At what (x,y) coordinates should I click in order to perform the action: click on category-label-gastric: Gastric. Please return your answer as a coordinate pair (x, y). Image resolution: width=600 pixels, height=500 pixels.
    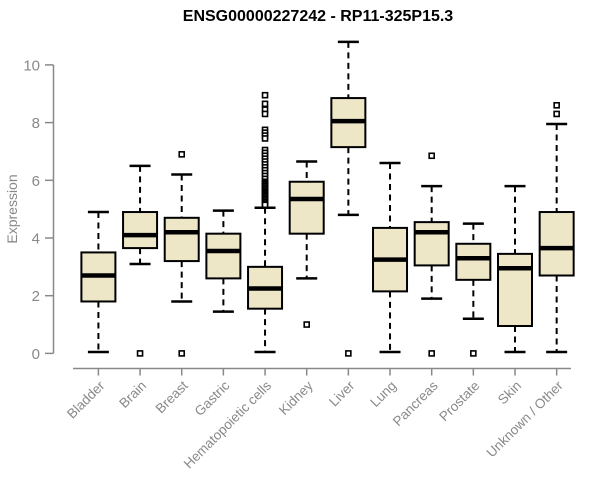
    Looking at the image, I should click on (212, 398).